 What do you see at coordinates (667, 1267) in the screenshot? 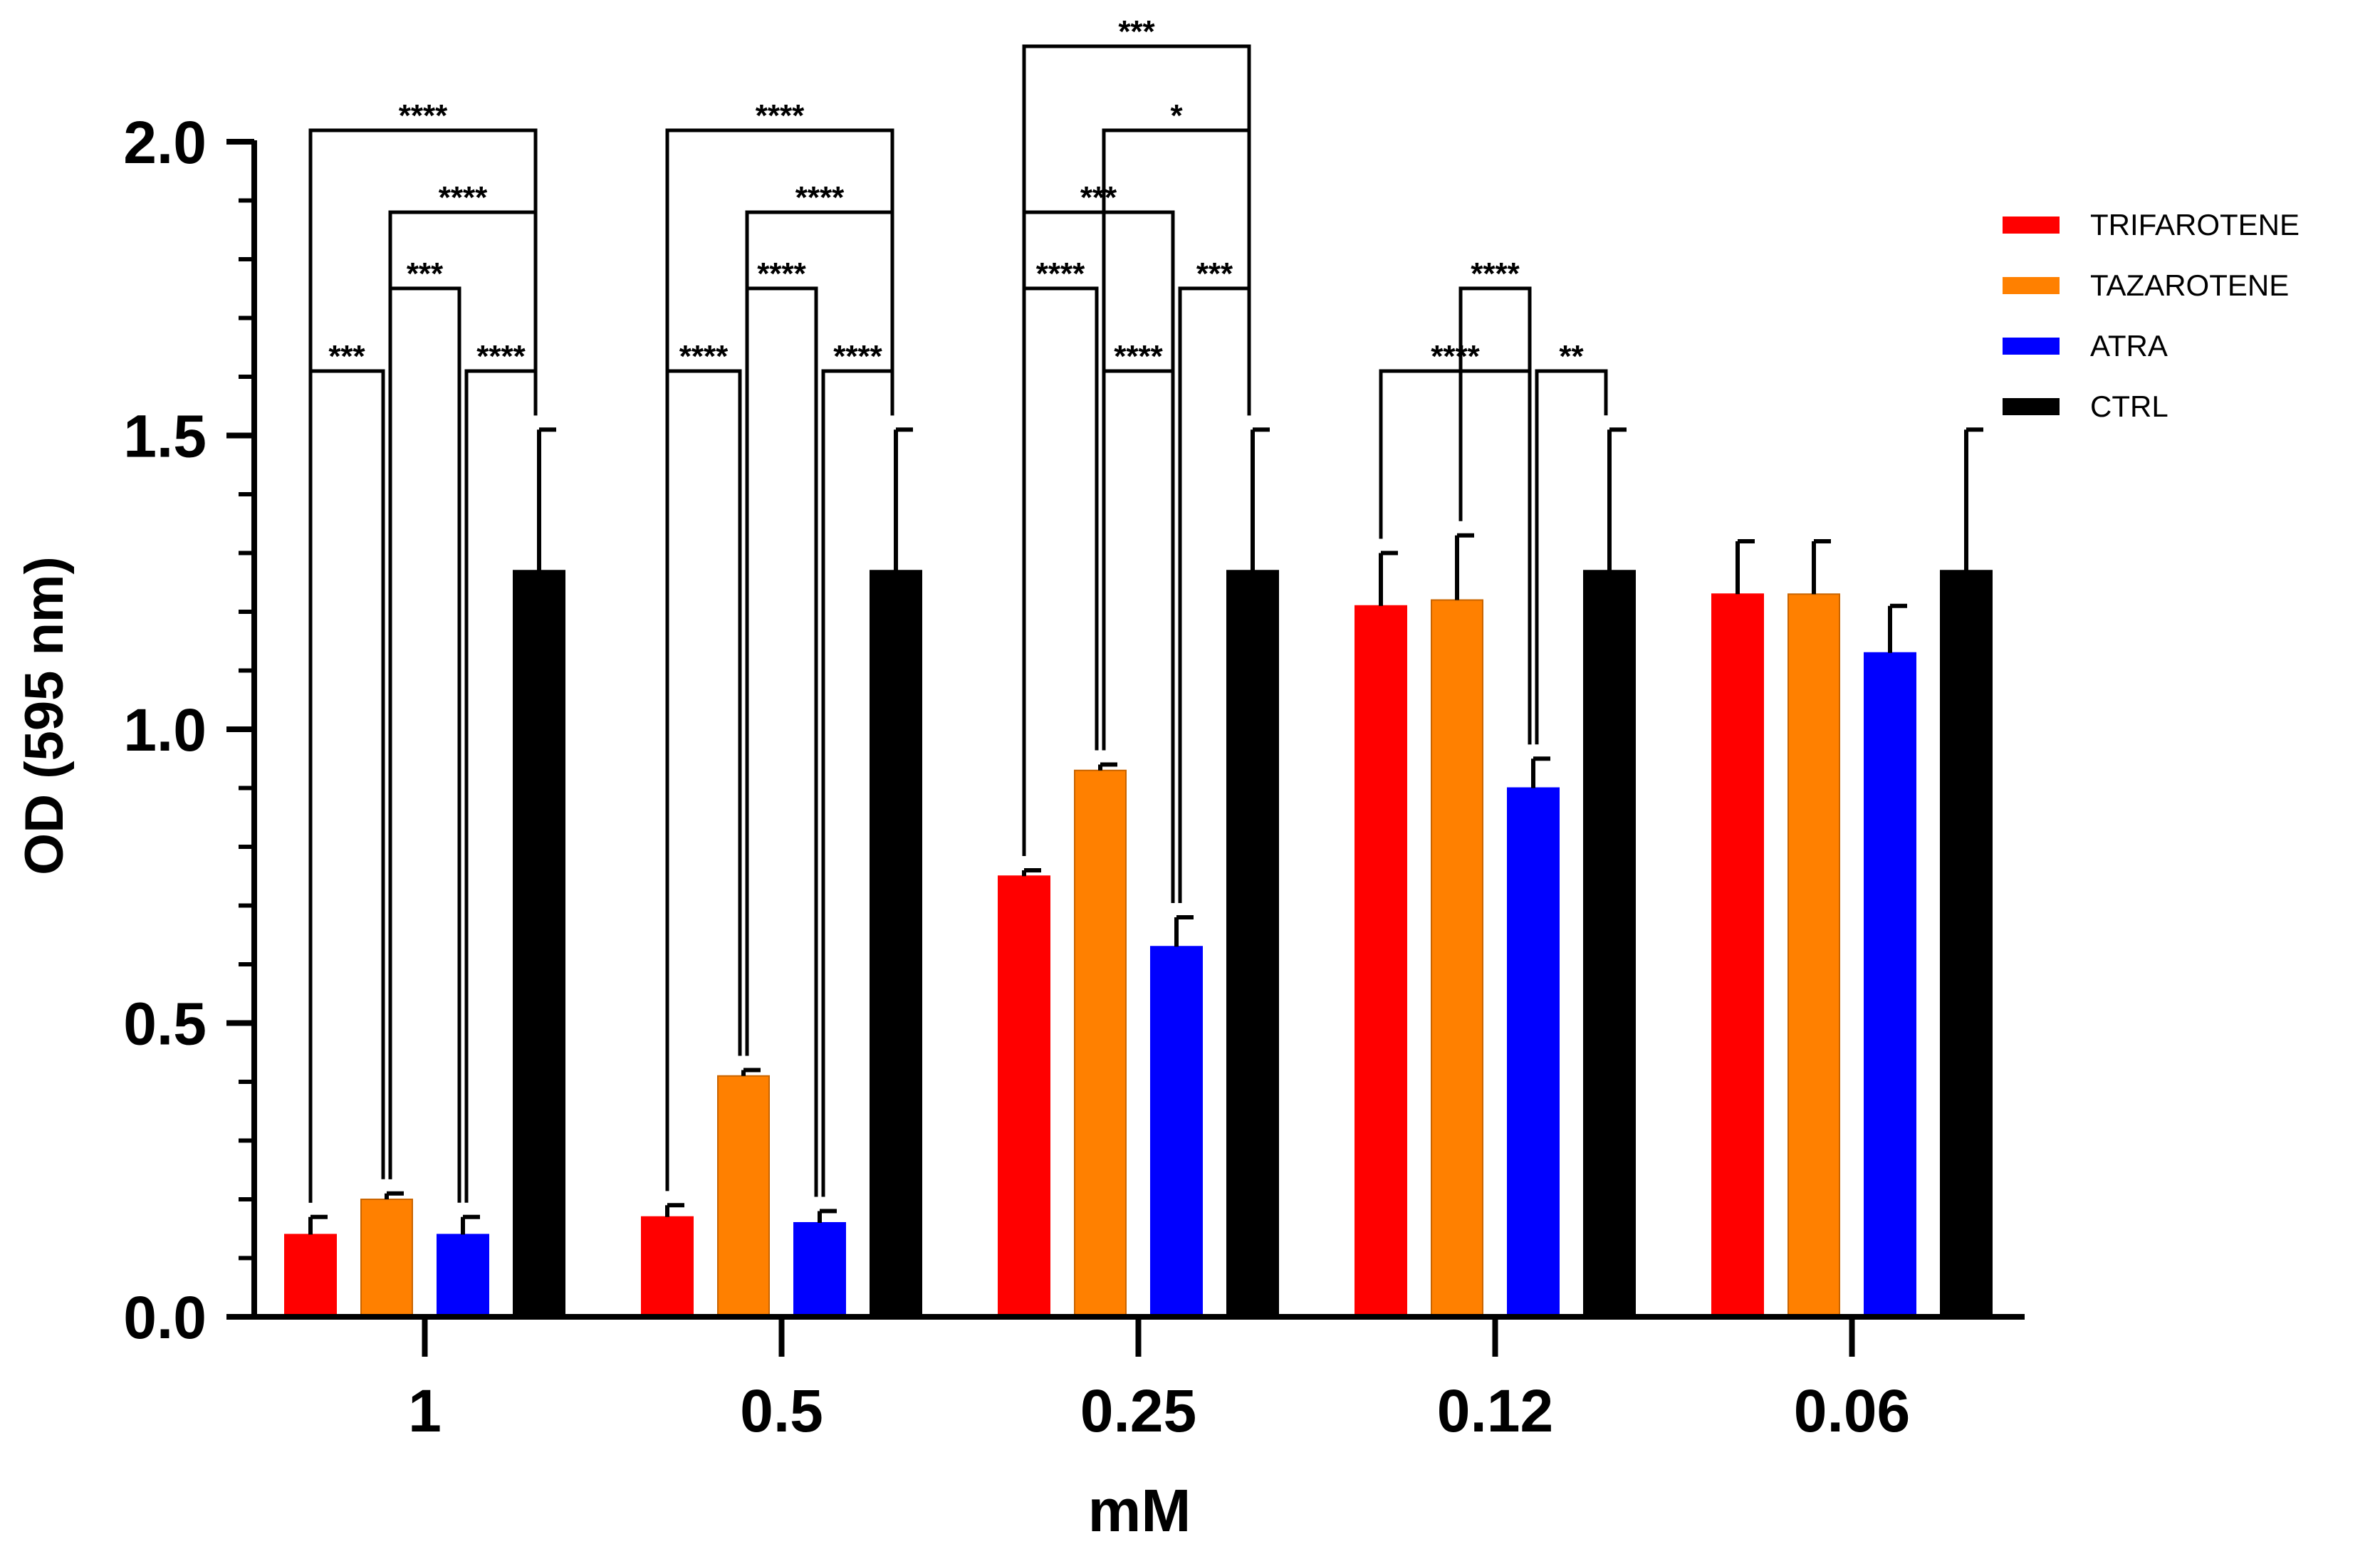
I see `bar-trifarotene-0.5` at bounding box center [667, 1267].